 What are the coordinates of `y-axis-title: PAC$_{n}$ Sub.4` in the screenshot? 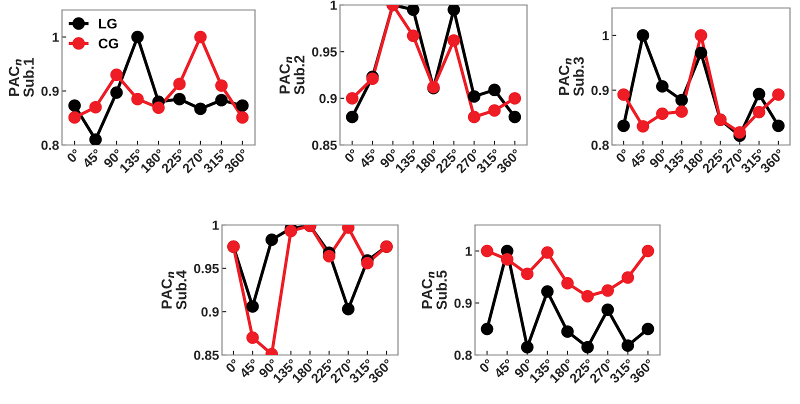 It's located at (173, 290).